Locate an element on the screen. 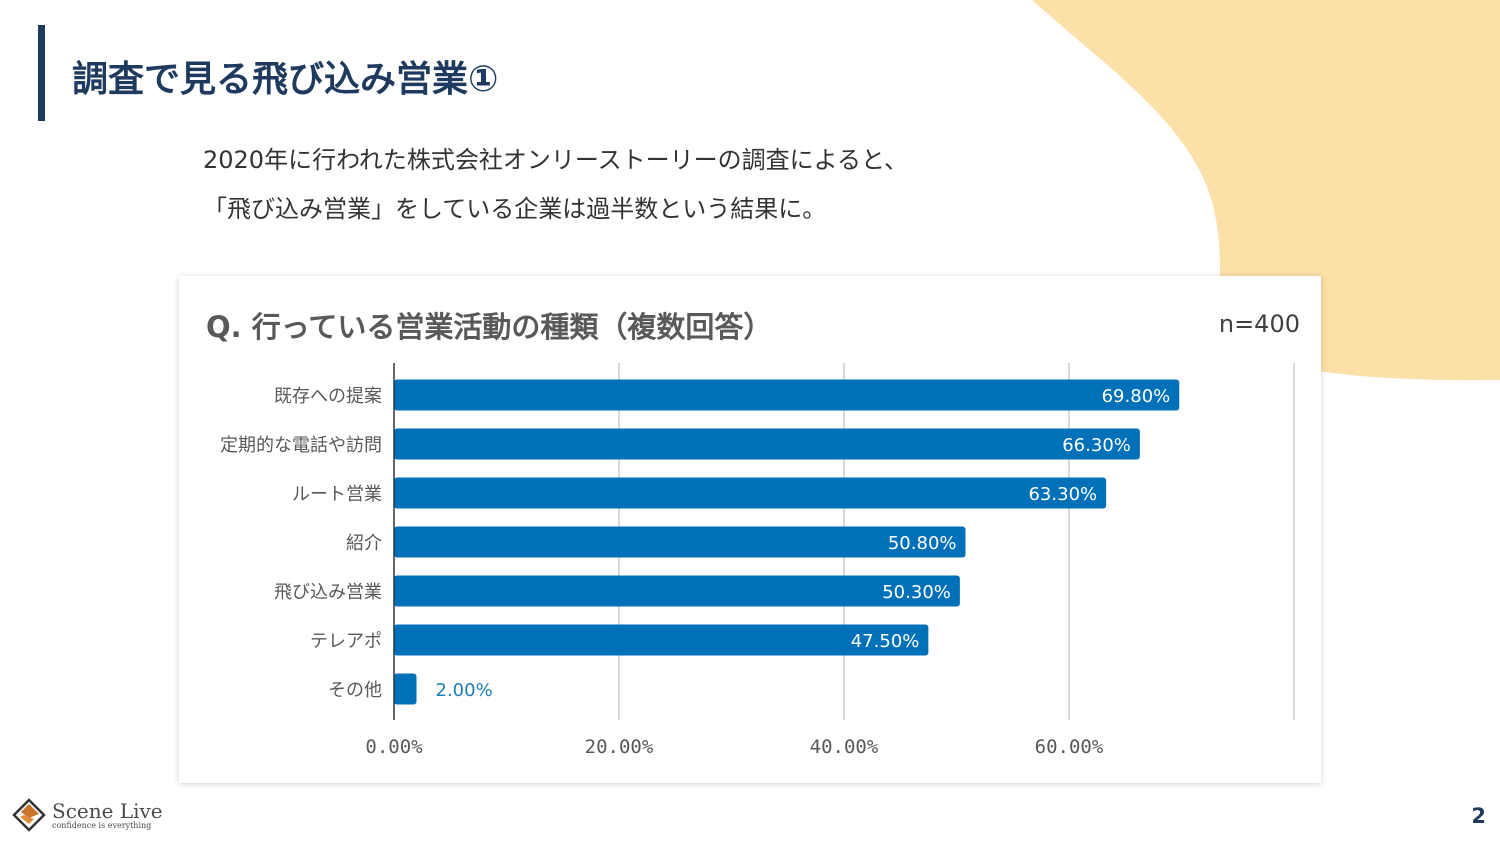 The image size is (1500, 844). page-number: 2 is located at coordinates (1478, 816).